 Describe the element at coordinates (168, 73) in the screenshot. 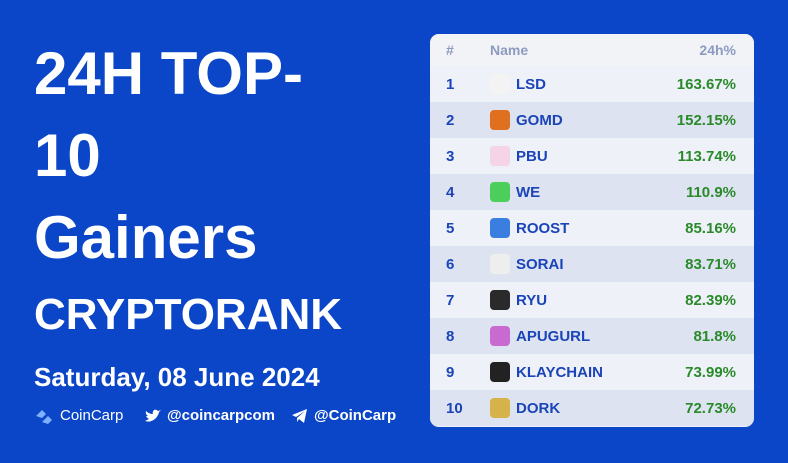

I see `title-line: 24H TOP-` at that location.